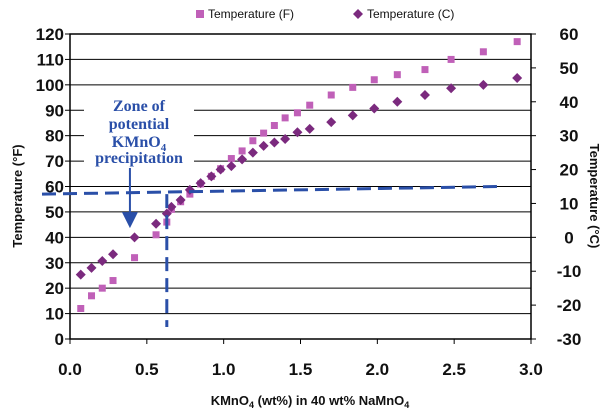 This screenshot has height=409, width=605. Describe the element at coordinates (54, 263) in the screenshot. I see `left-tick-label: 30` at that location.